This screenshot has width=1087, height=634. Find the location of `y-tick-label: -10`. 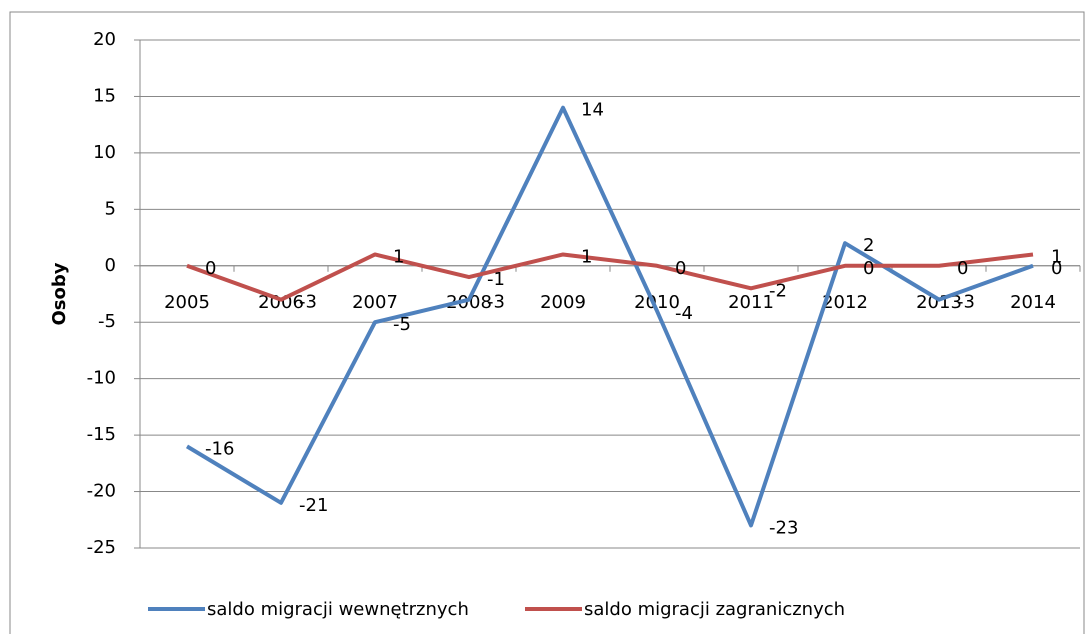

y-tick-label: -10 is located at coordinates (101, 378).